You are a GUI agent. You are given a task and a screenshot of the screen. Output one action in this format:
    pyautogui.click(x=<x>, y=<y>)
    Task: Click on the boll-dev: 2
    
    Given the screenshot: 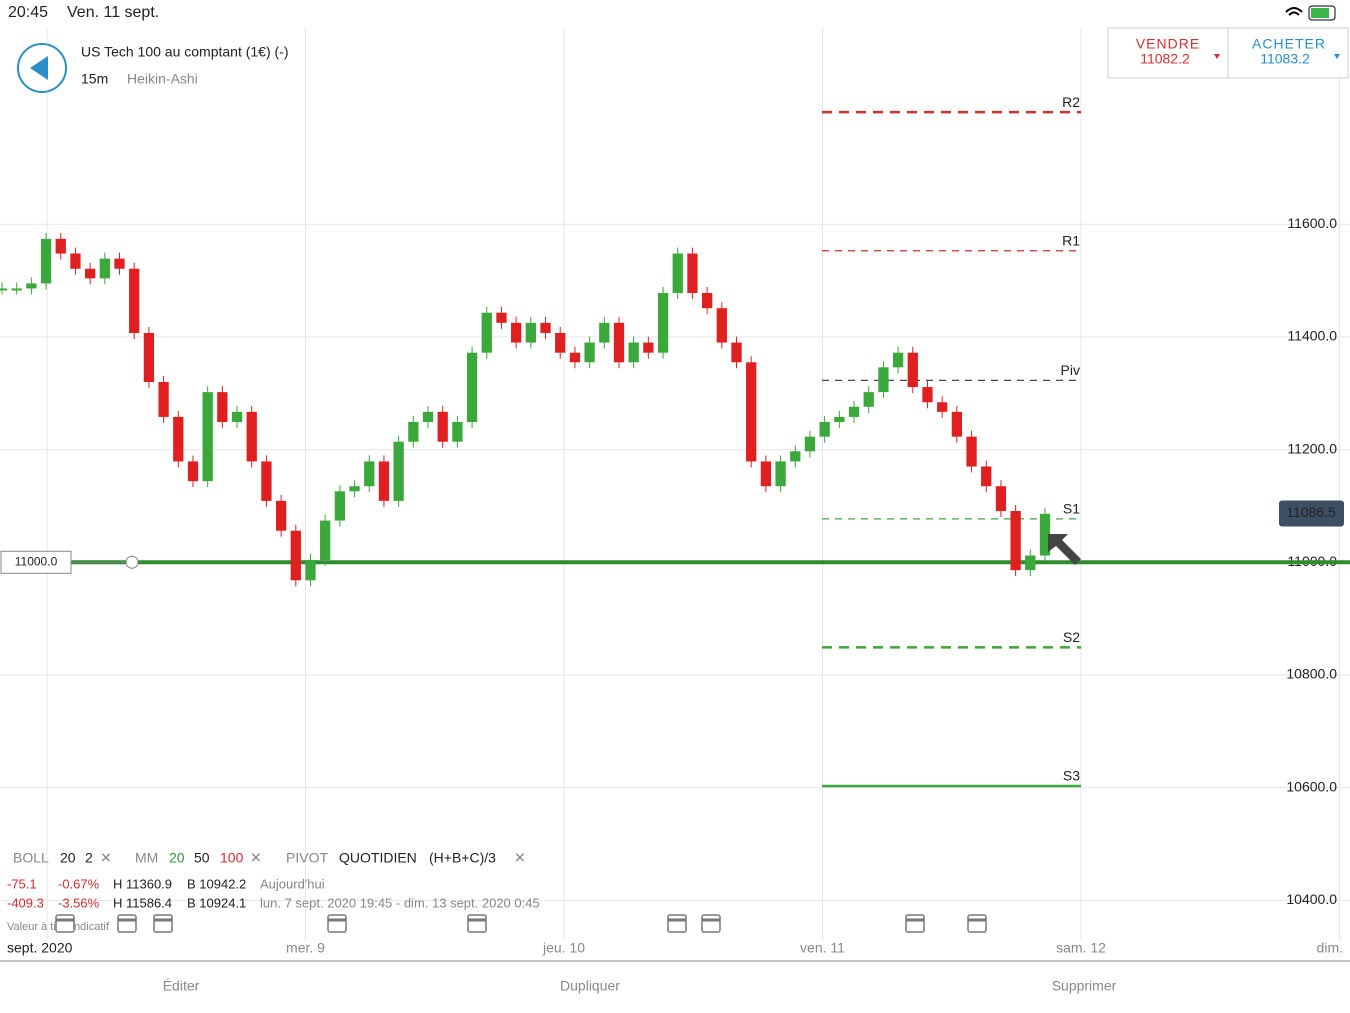 What is the action you would take?
    pyautogui.click(x=89, y=858)
    